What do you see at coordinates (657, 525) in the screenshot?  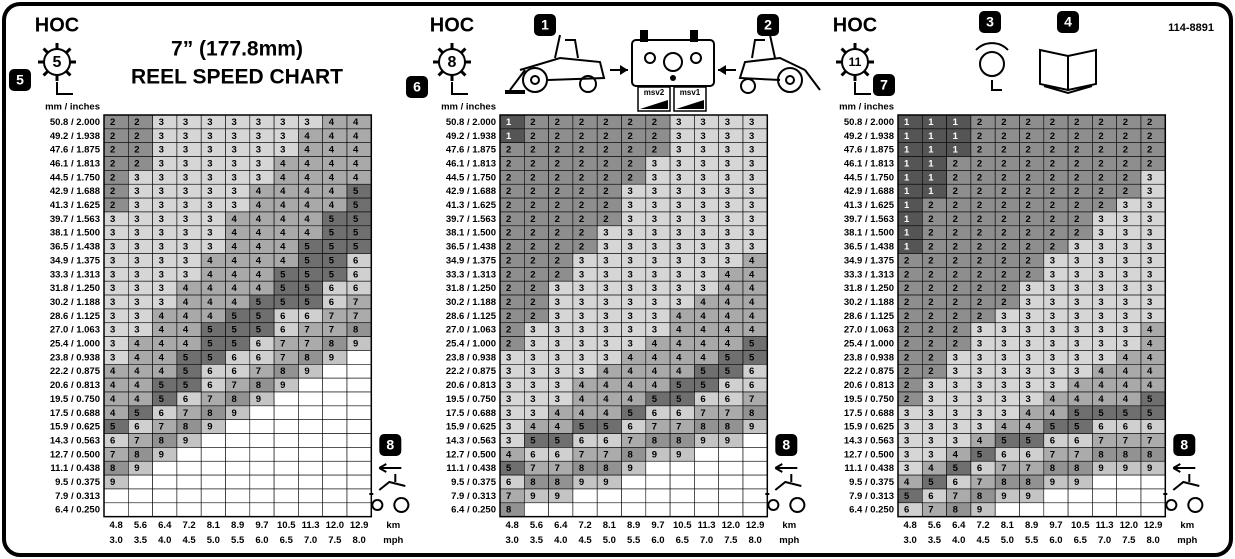 I see `column-km: 9.7` at bounding box center [657, 525].